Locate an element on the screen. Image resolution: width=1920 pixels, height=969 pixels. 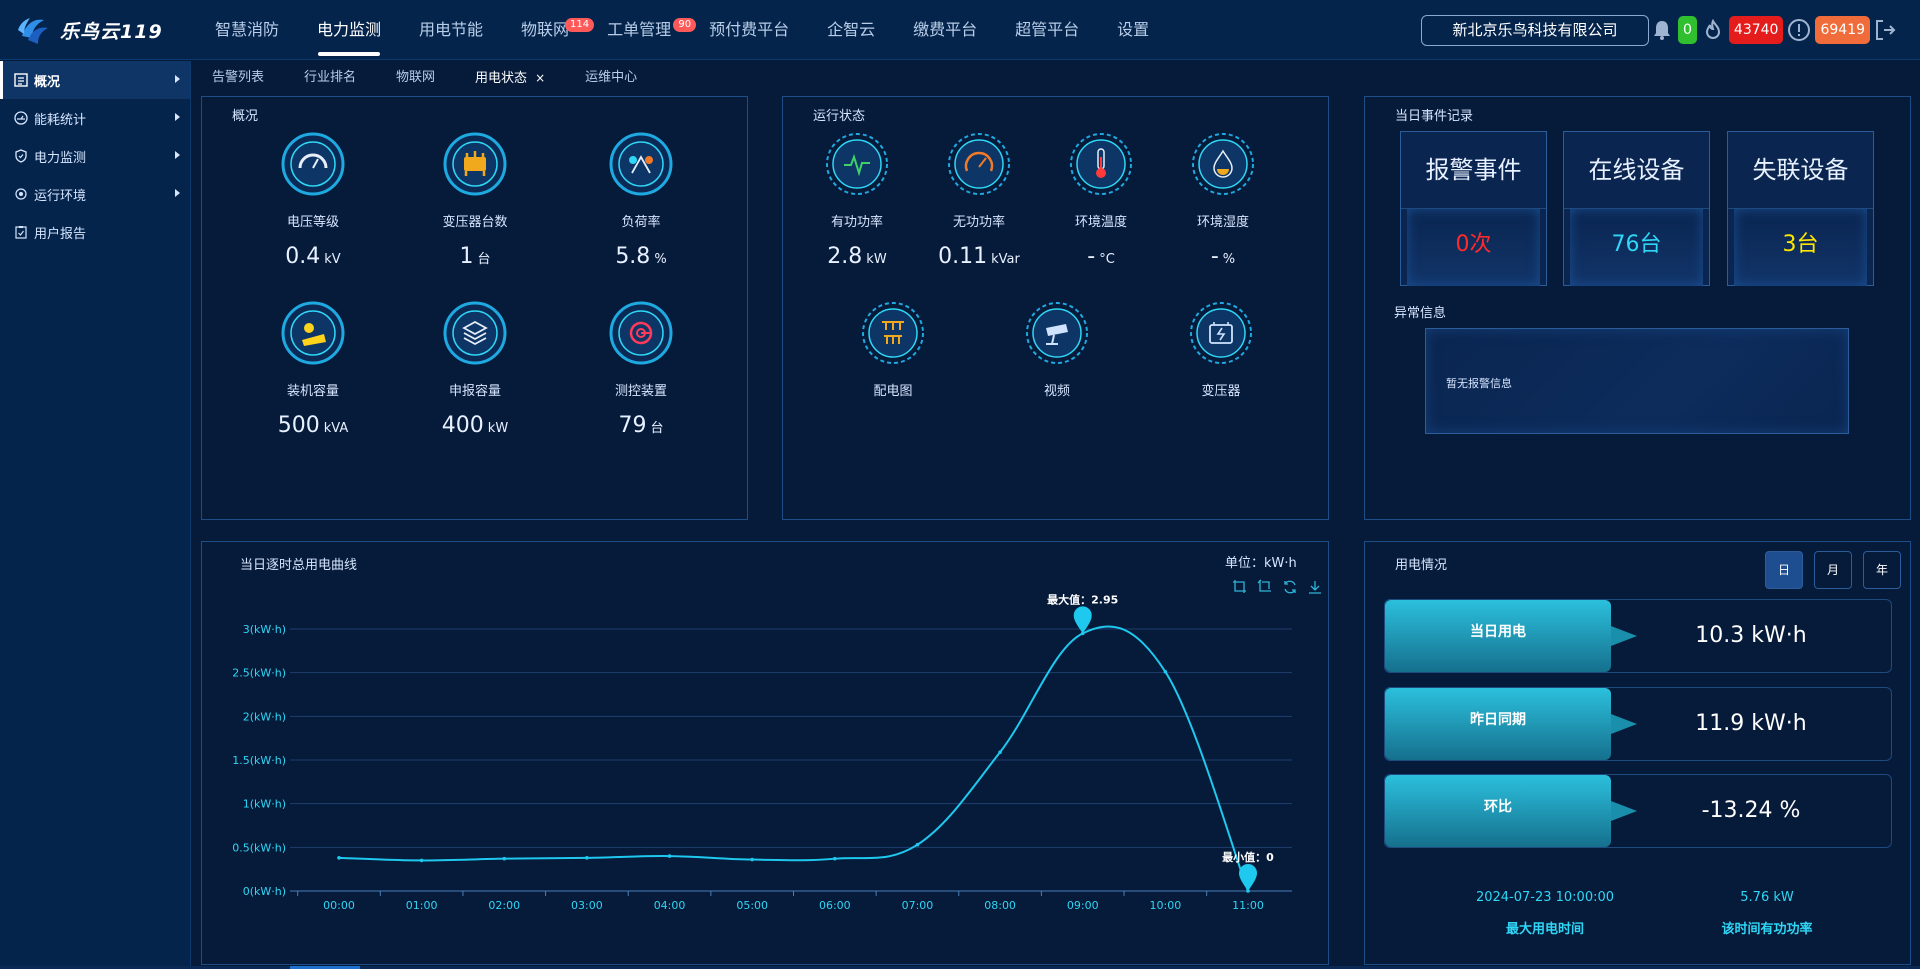
speedometer-icon is located at coordinates (979, 164).